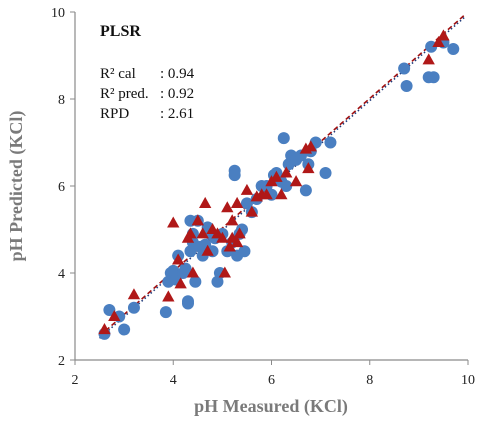  I want to click on x-tick-label: 6, so click(271, 380).